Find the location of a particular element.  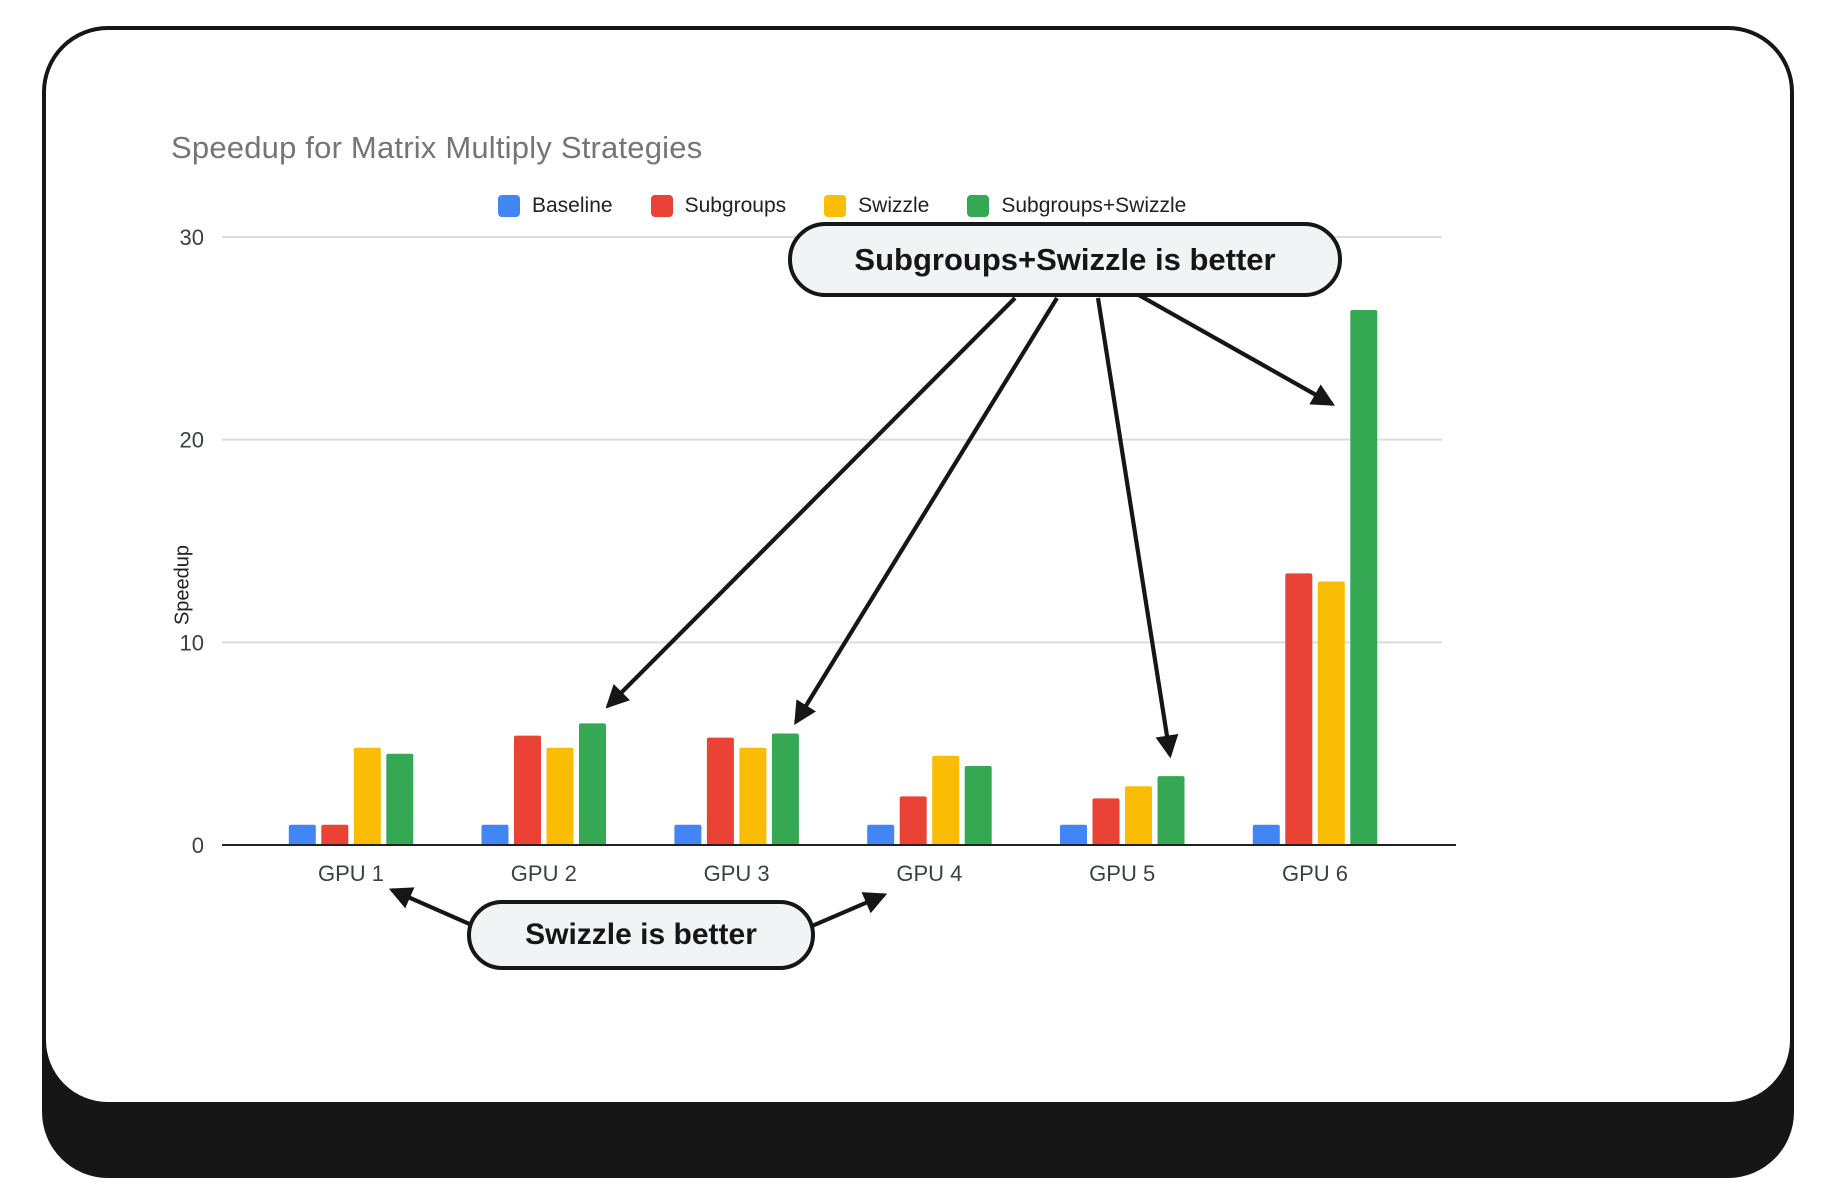

bar-gpu-4-swizzle is located at coordinates (946, 800).